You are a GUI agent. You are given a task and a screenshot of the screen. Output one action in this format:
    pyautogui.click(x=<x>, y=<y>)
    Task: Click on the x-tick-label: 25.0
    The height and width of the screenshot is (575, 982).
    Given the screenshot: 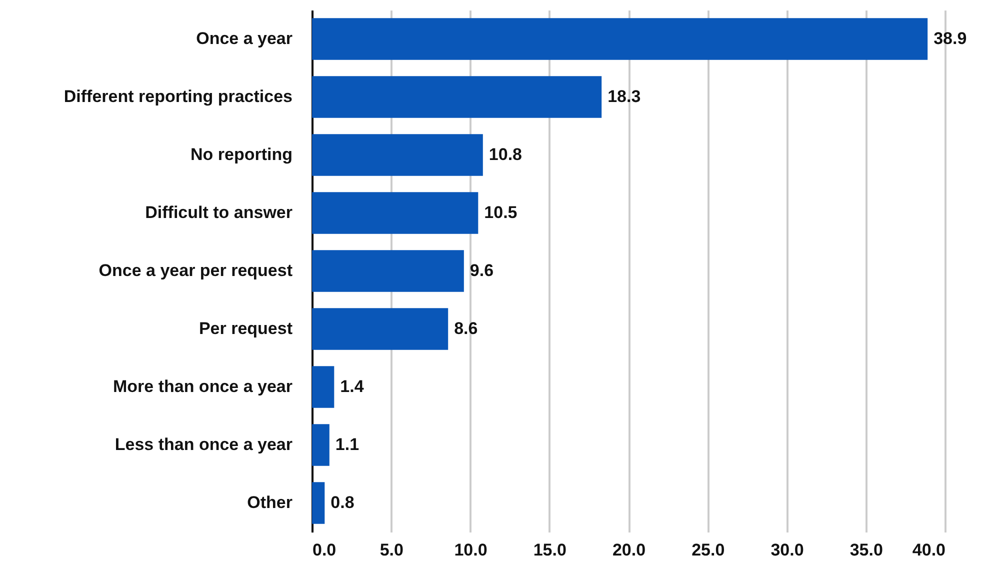 What is the action you would take?
    pyautogui.click(x=708, y=550)
    